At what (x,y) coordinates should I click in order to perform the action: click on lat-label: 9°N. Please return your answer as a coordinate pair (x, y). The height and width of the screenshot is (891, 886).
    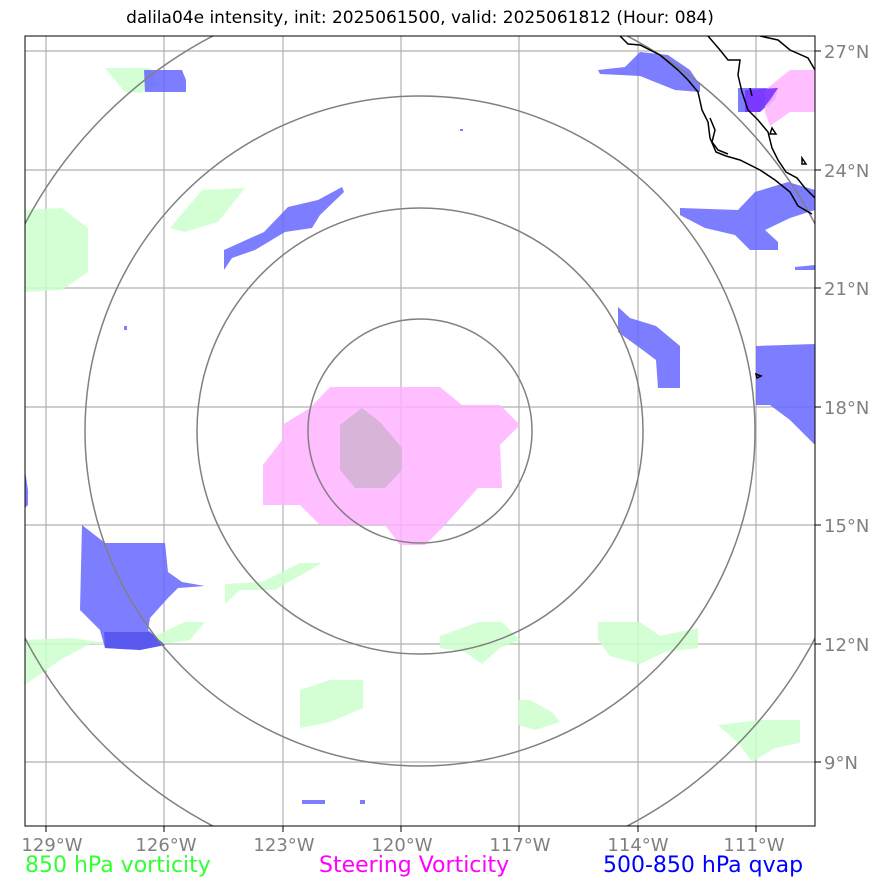
    Looking at the image, I should click on (841, 763).